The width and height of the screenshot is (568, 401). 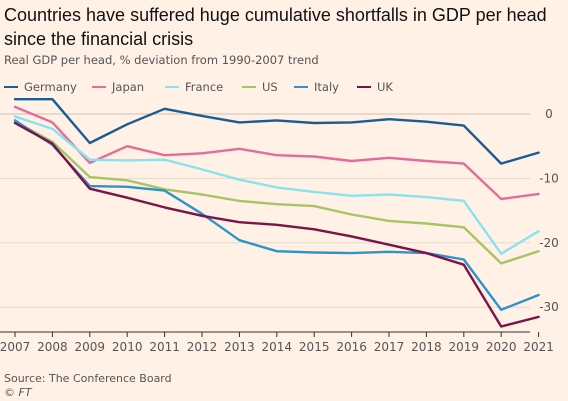 I want to click on y-tick-label: -30, so click(x=549, y=307).